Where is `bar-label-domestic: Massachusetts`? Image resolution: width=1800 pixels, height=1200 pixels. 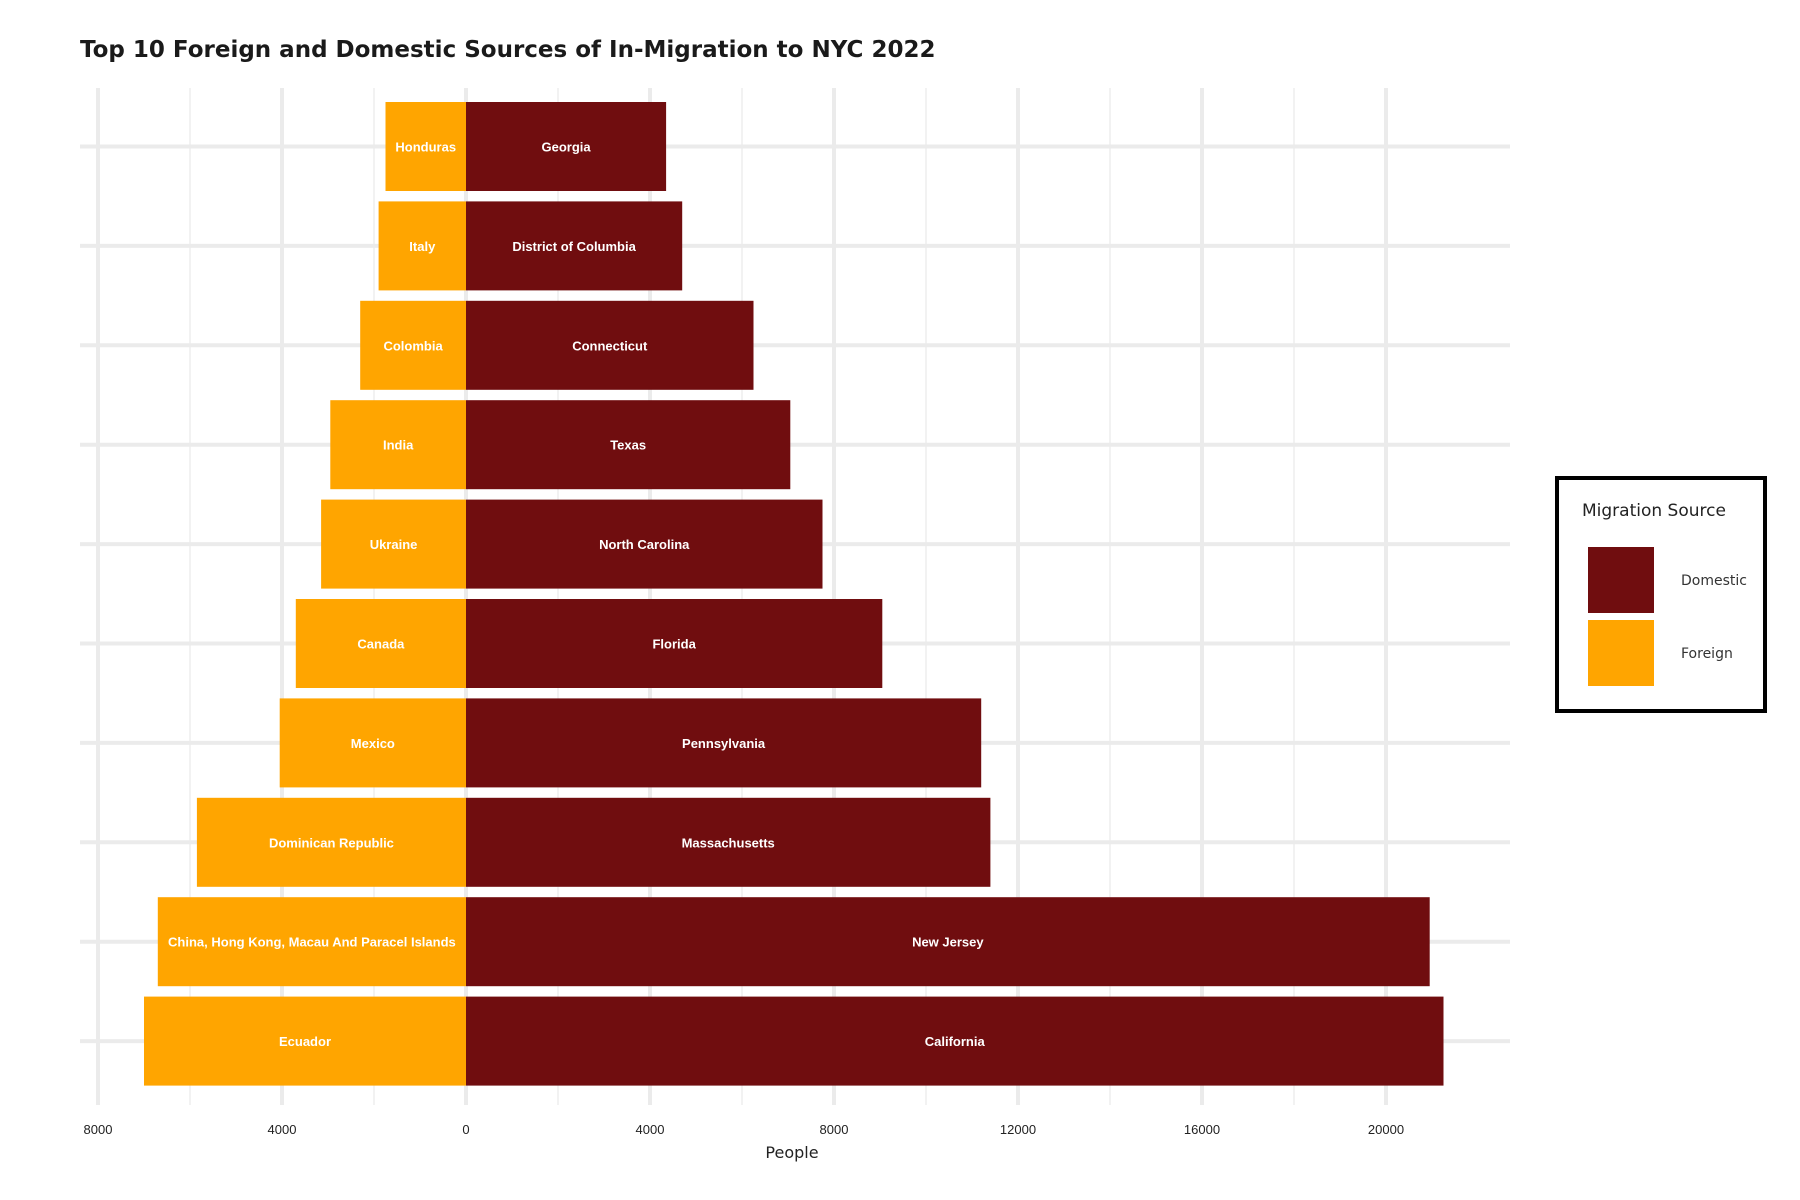
bar-label-domestic: Massachusetts is located at coordinates (728, 842).